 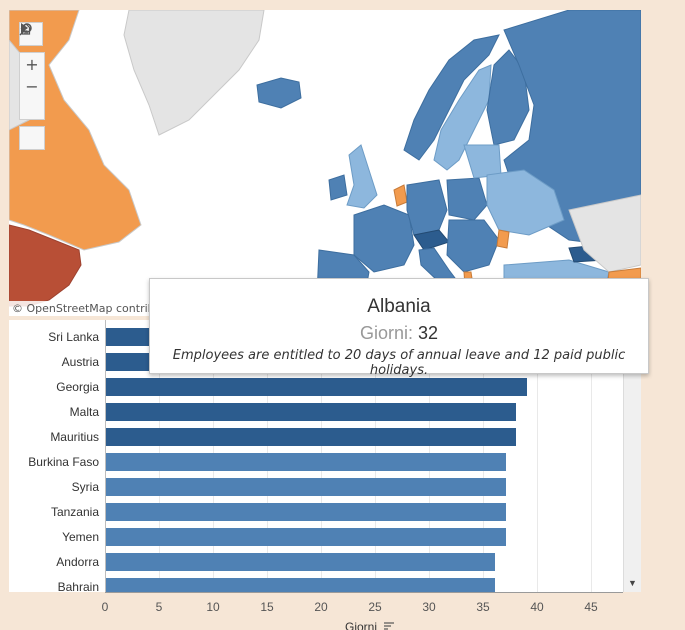 What do you see at coordinates (386, 333) in the screenshot?
I see `tooltip-label: Giorni:` at bounding box center [386, 333].